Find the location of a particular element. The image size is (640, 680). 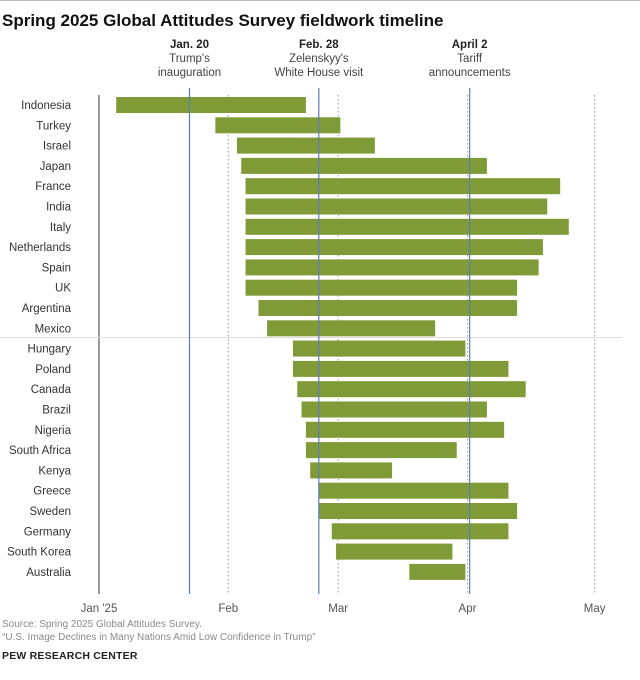

country-label: Brazil is located at coordinates (56, 411).